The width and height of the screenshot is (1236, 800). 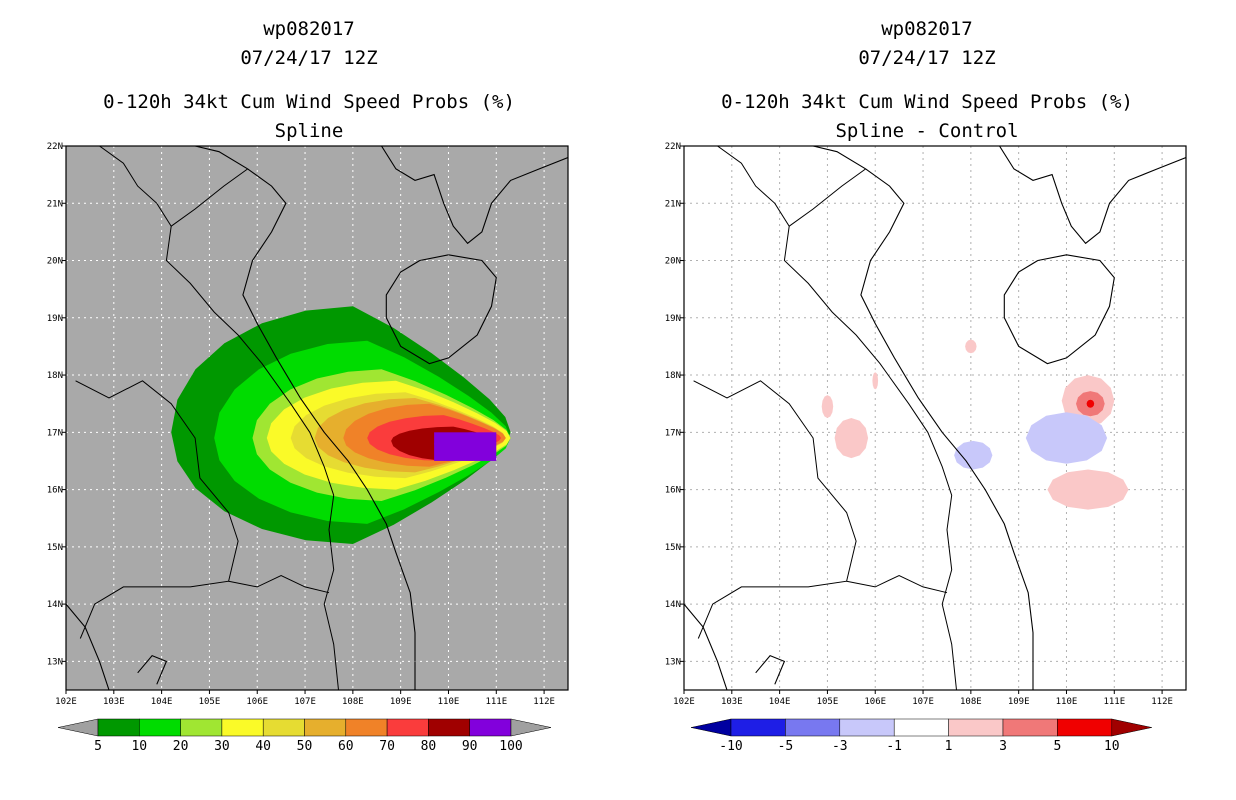 What do you see at coordinates (927, 29) in the screenshot?
I see `right-title-storm: wp082017` at bounding box center [927, 29].